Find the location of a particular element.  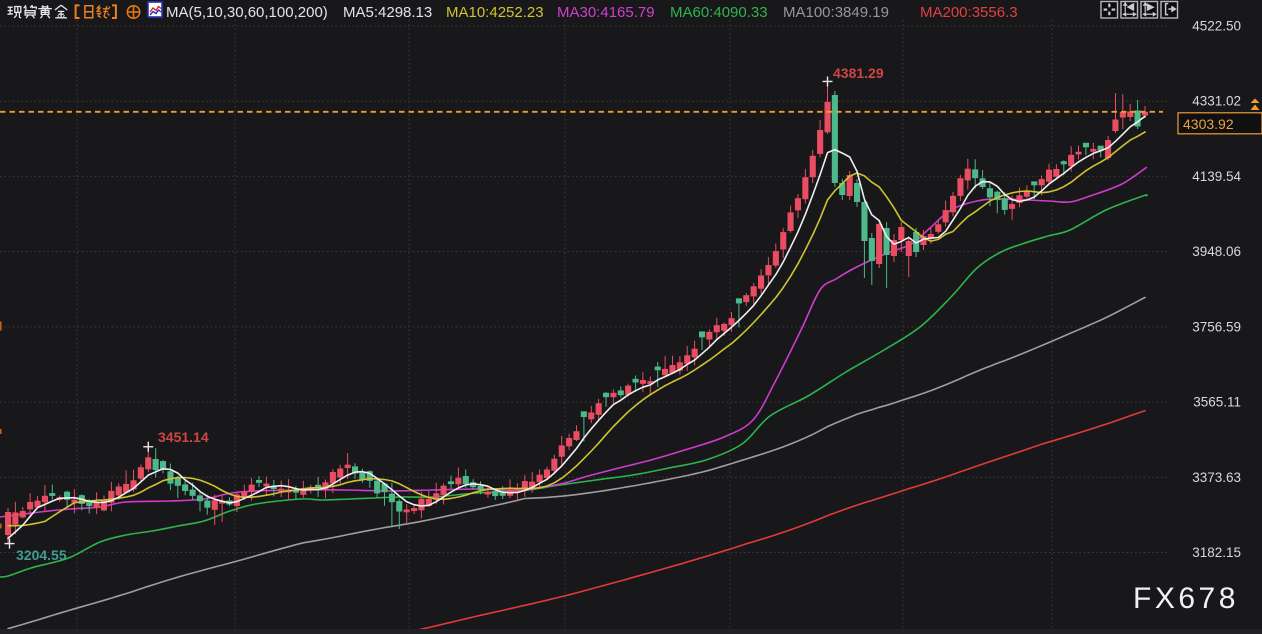

svg-text: 3373.63 is located at coordinates (1216, 477).